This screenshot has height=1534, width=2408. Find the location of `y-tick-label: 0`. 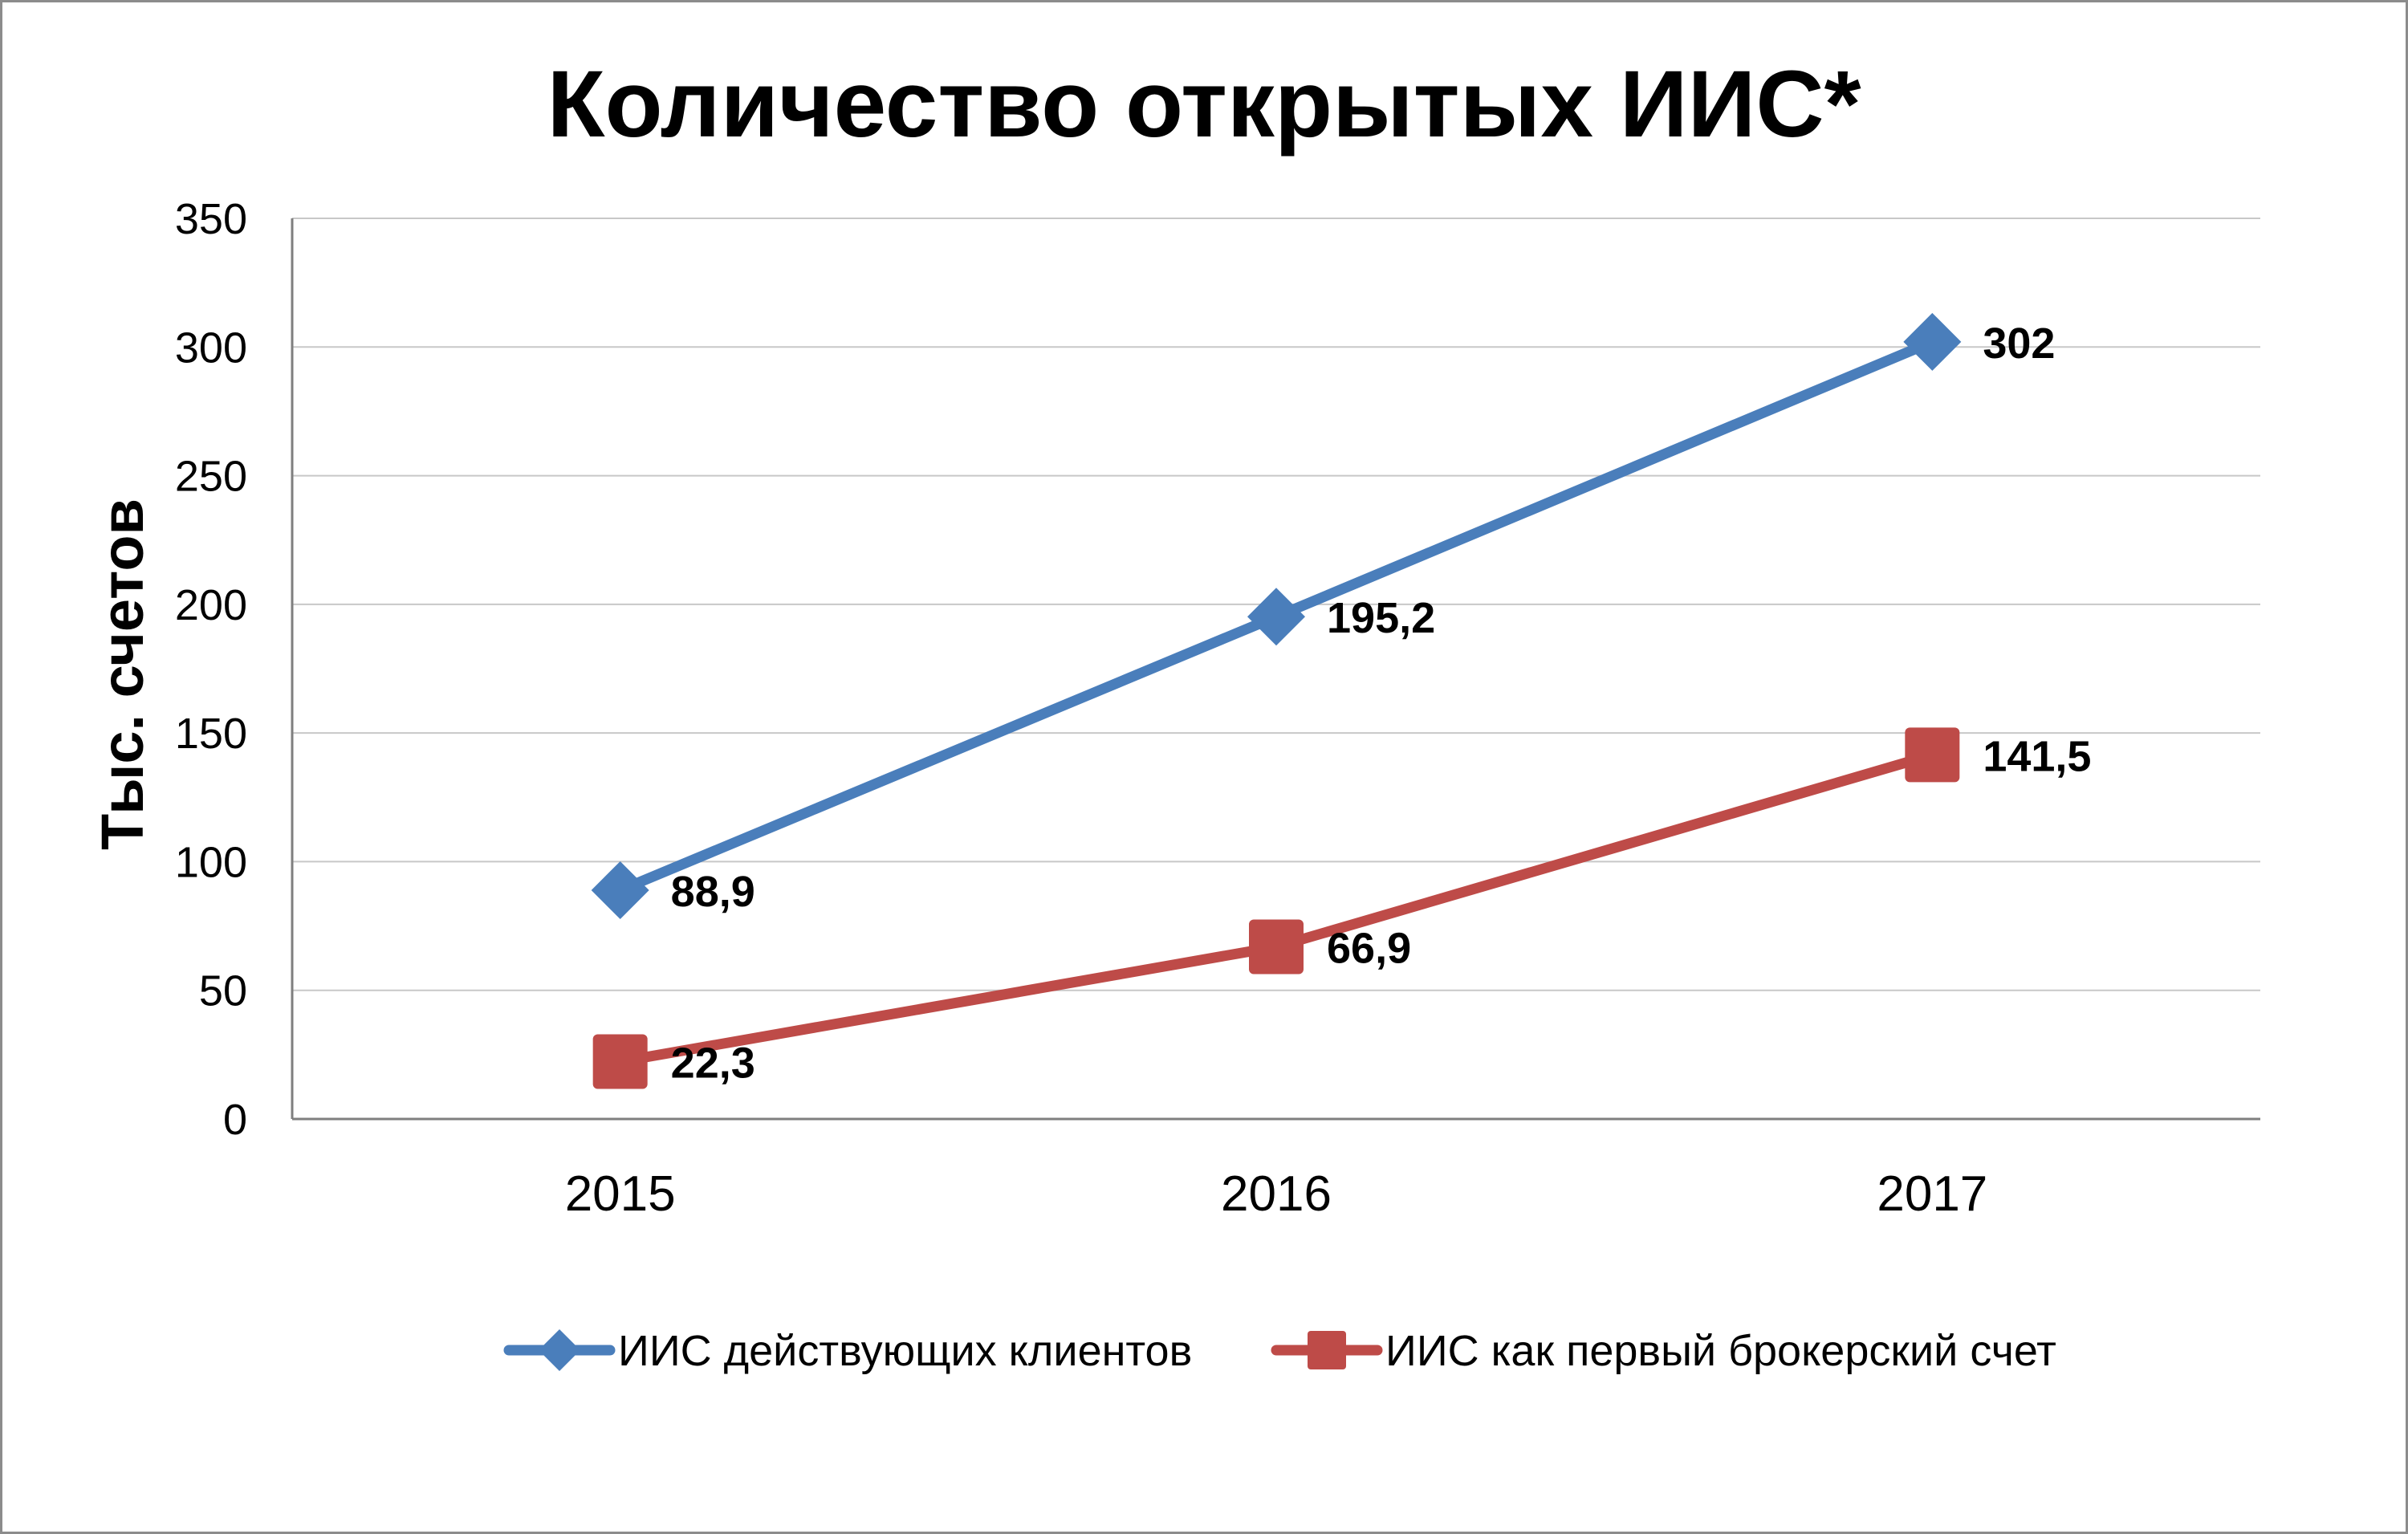

y-tick-label: 0 is located at coordinates (235, 1120).